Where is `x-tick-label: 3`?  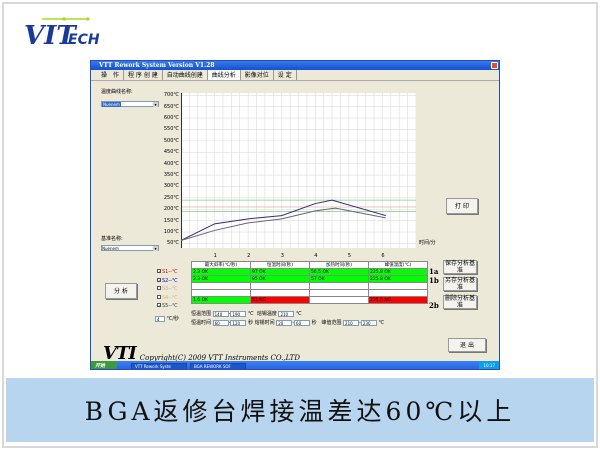 x-tick-label: 3 is located at coordinates (282, 256).